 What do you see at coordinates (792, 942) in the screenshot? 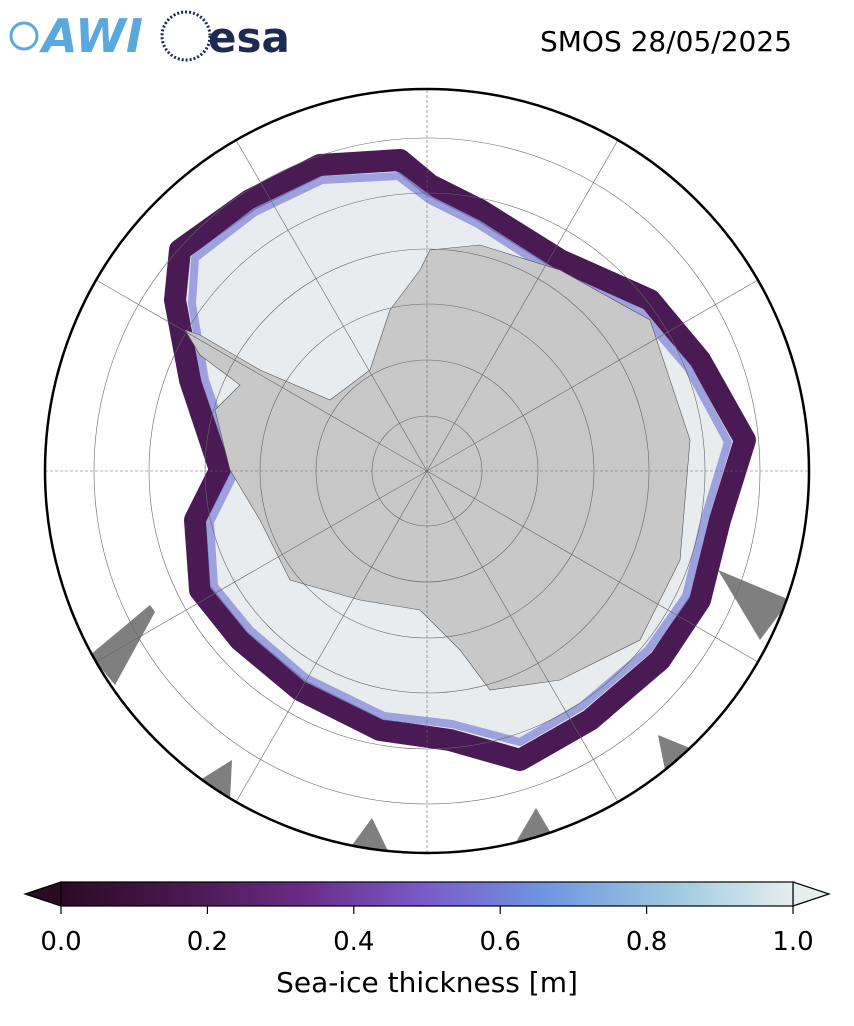
I see `tick-label: 1.0` at bounding box center [792, 942].